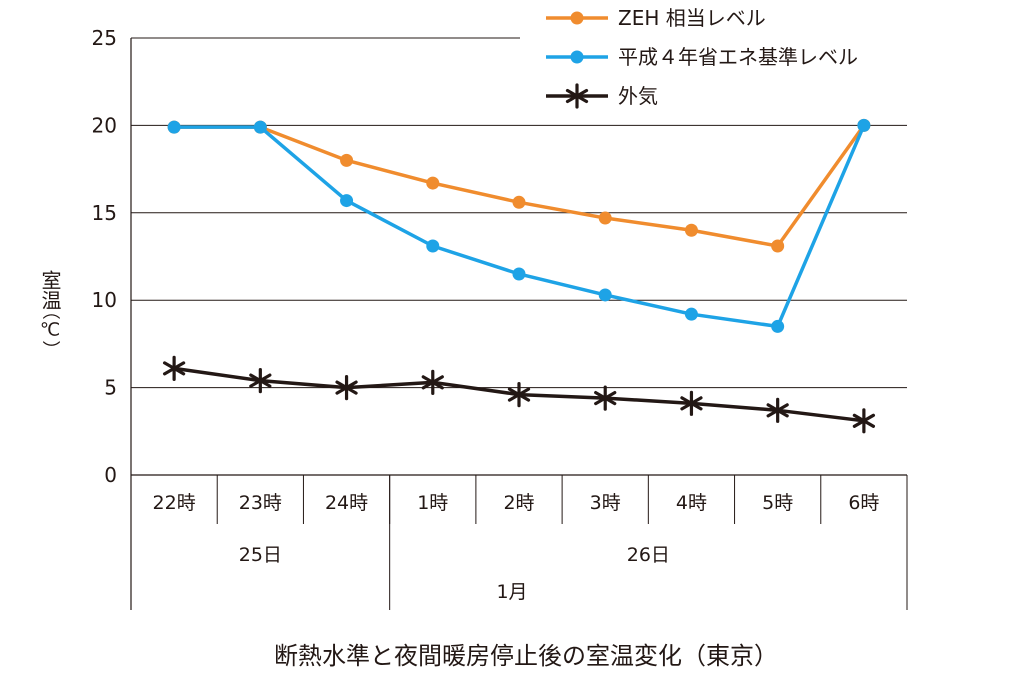 The image size is (1024, 682). What do you see at coordinates (432, 503) in the screenshot?
I see `x-tick-label: 1時` at bounding box center [432, 503].